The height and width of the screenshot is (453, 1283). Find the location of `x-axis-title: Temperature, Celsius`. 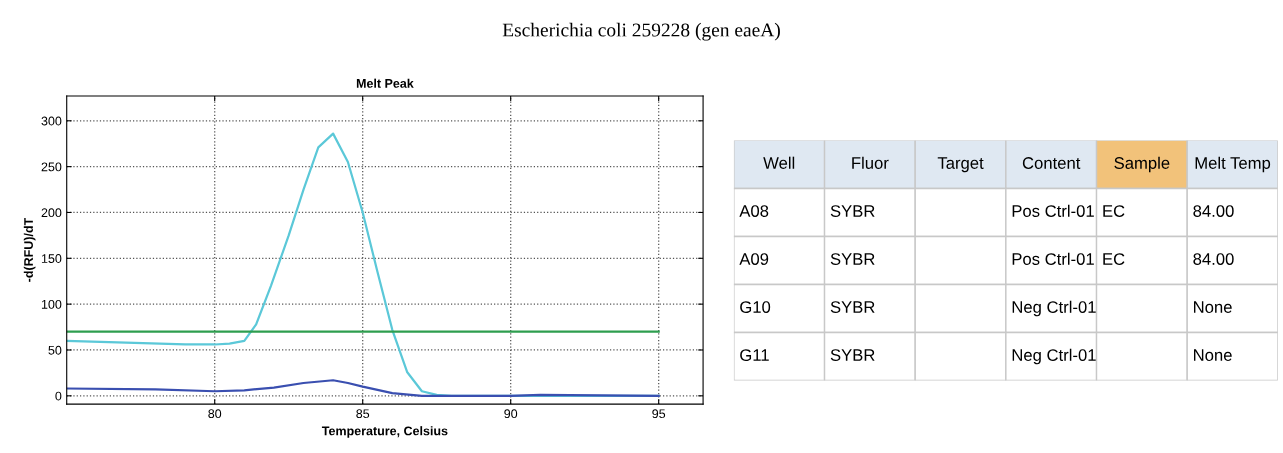

x-axis-title: Temperature, Celsius is located at coordinates (384, 432).